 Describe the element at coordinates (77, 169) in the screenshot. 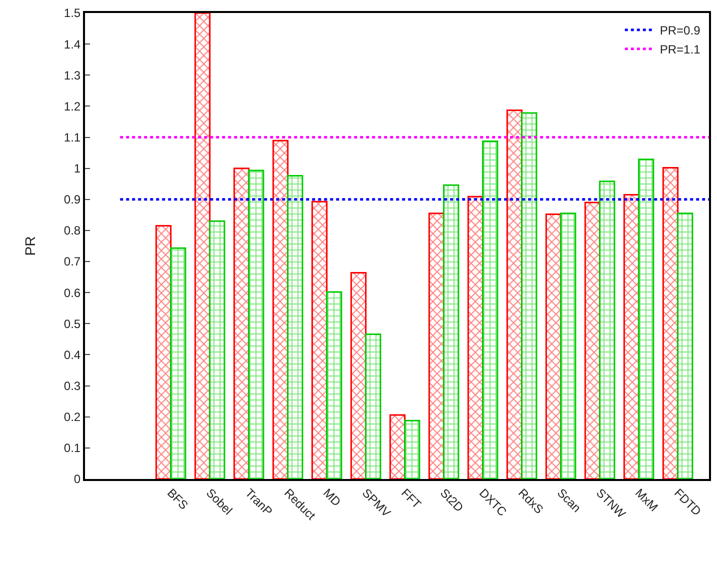

I see `y-tick-label: 1` at that location.